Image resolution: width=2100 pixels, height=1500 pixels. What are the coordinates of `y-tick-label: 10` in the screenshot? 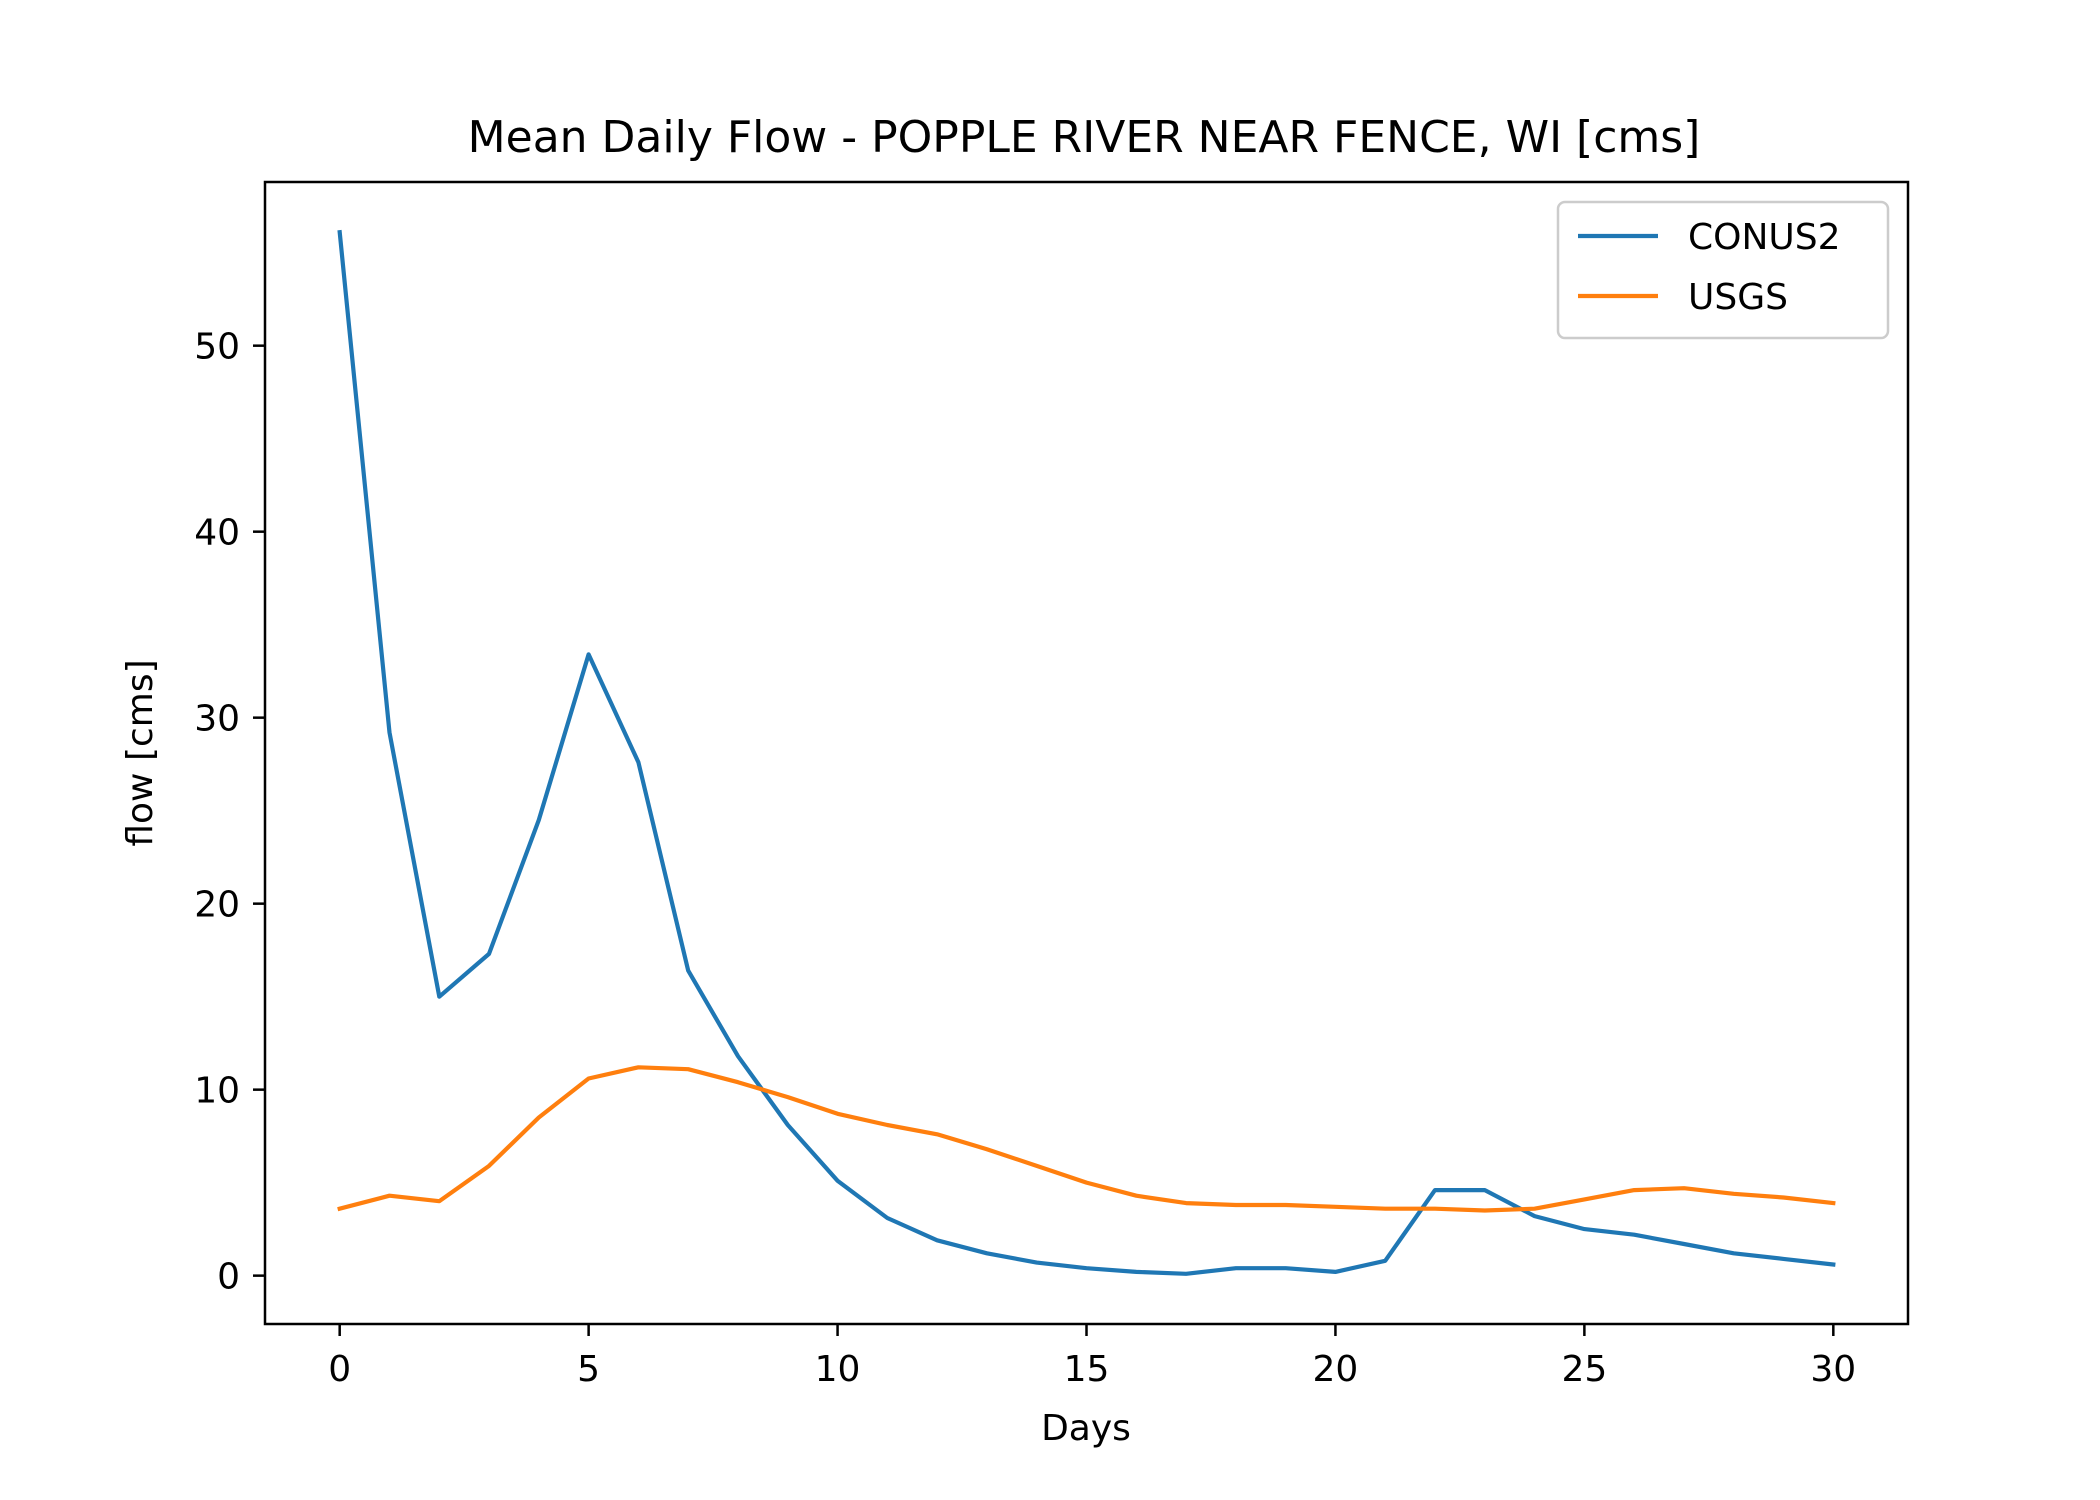 It's located at (217, 1091).